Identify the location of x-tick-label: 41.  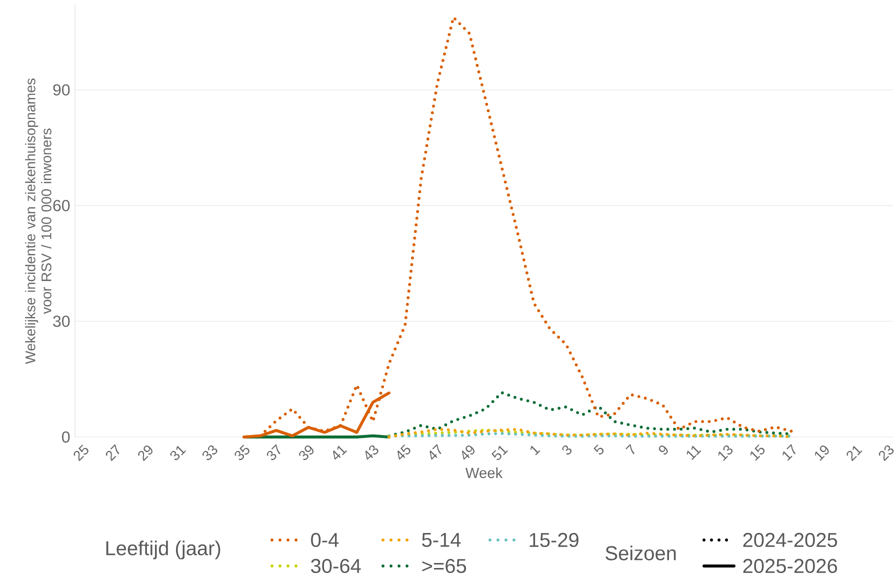
(340, 453).